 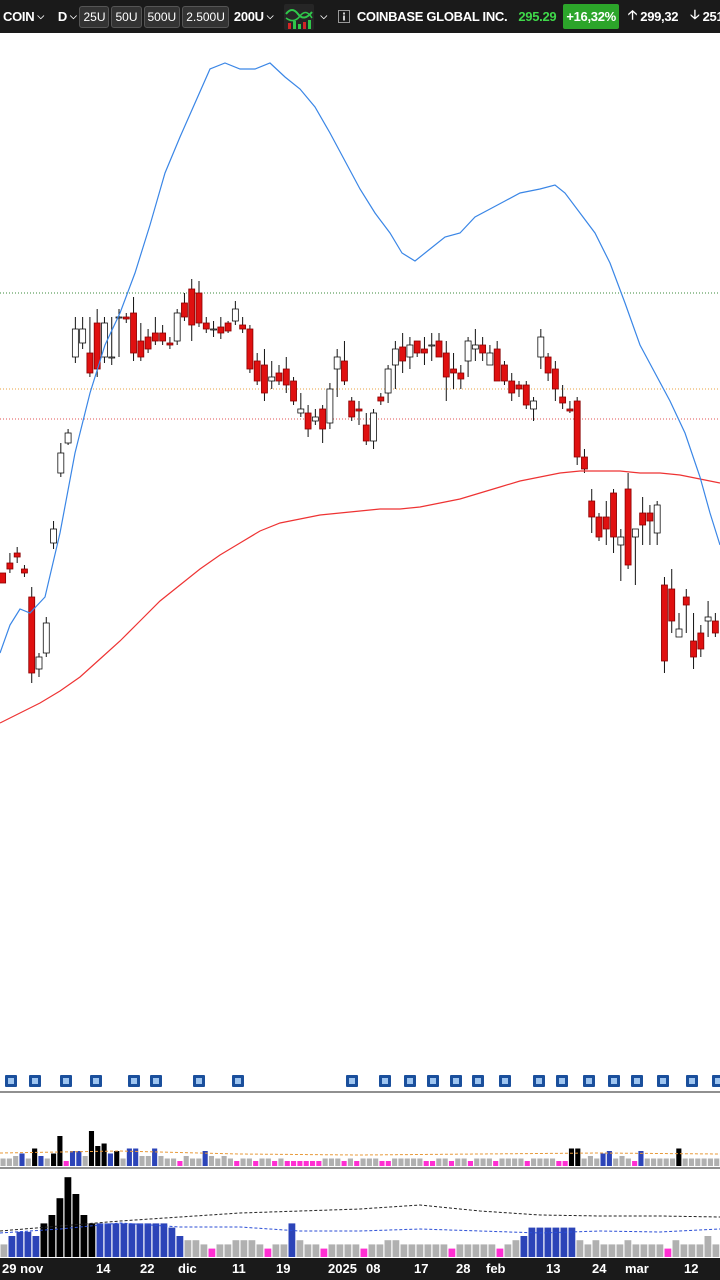 What do you see at coordinates (360, 1218) in the screenshot?
I see `volume-ma-long-line` at bounding box center [360, 1218].